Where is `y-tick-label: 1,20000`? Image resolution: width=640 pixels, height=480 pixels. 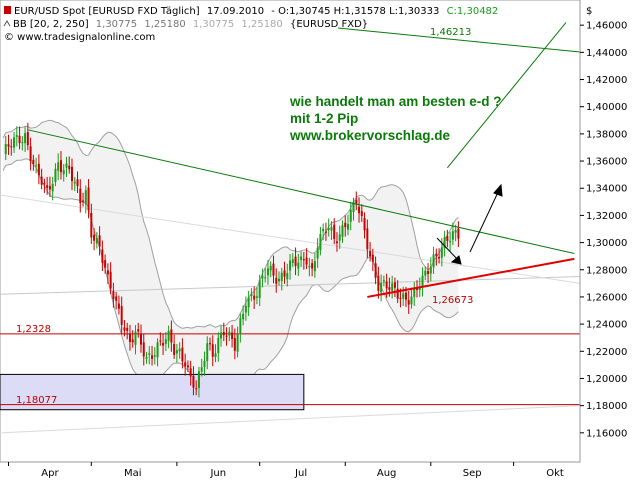
y-tick-label: 1,20000 is located at coordinates (606, 379).